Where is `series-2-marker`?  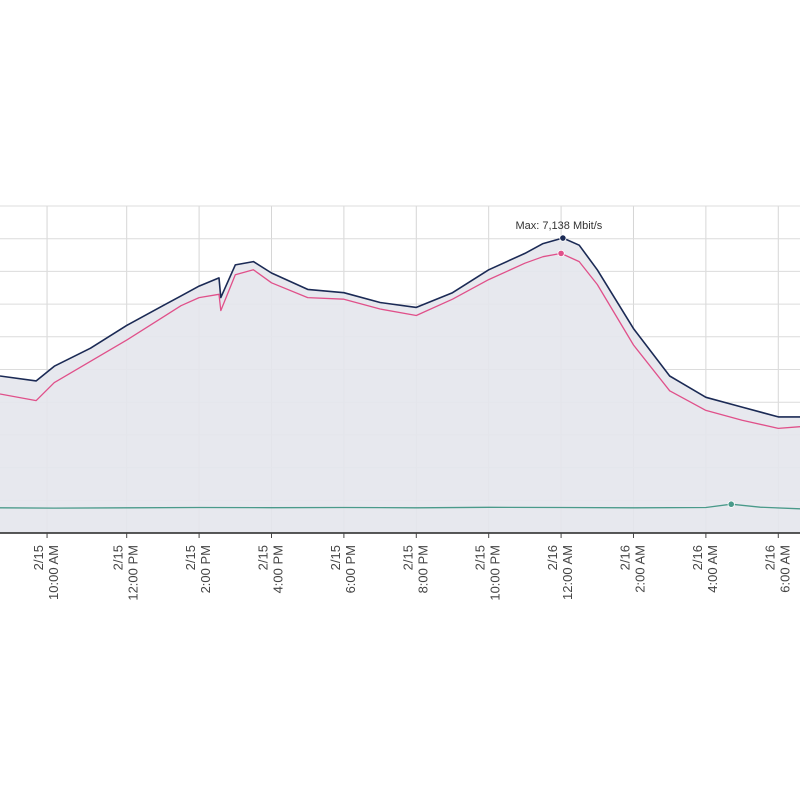 series-2-marker is located at coordinates (731, 504).